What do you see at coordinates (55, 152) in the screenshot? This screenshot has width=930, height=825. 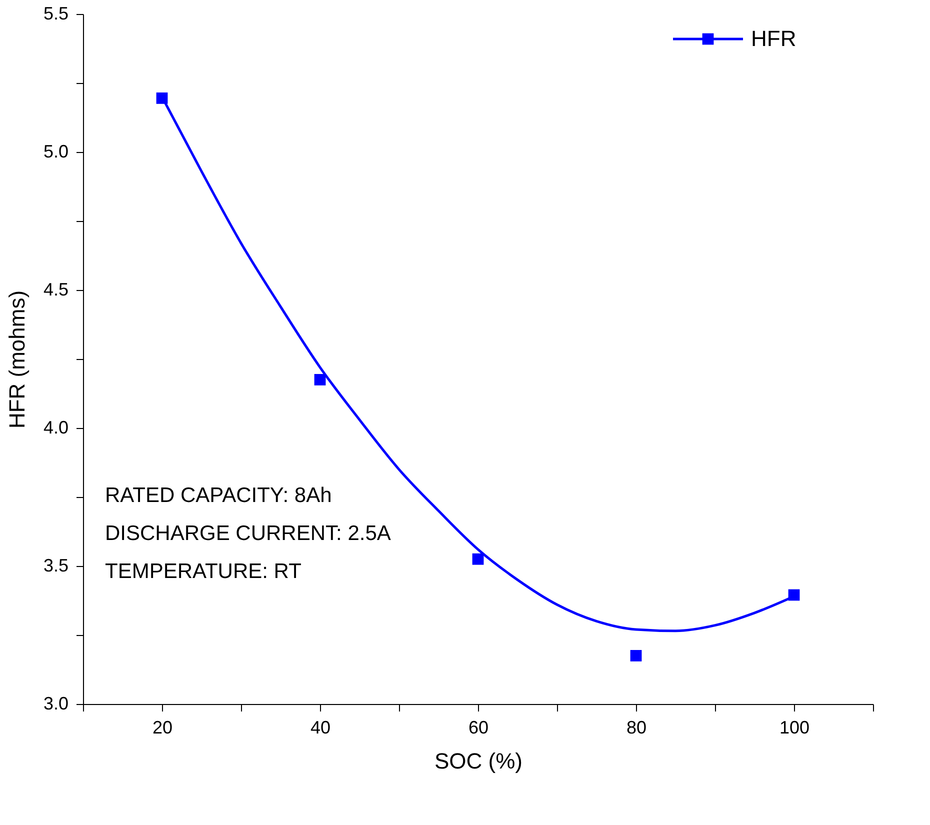 I see `y-tick-label: 5.0` at bounding box center [55, 152].